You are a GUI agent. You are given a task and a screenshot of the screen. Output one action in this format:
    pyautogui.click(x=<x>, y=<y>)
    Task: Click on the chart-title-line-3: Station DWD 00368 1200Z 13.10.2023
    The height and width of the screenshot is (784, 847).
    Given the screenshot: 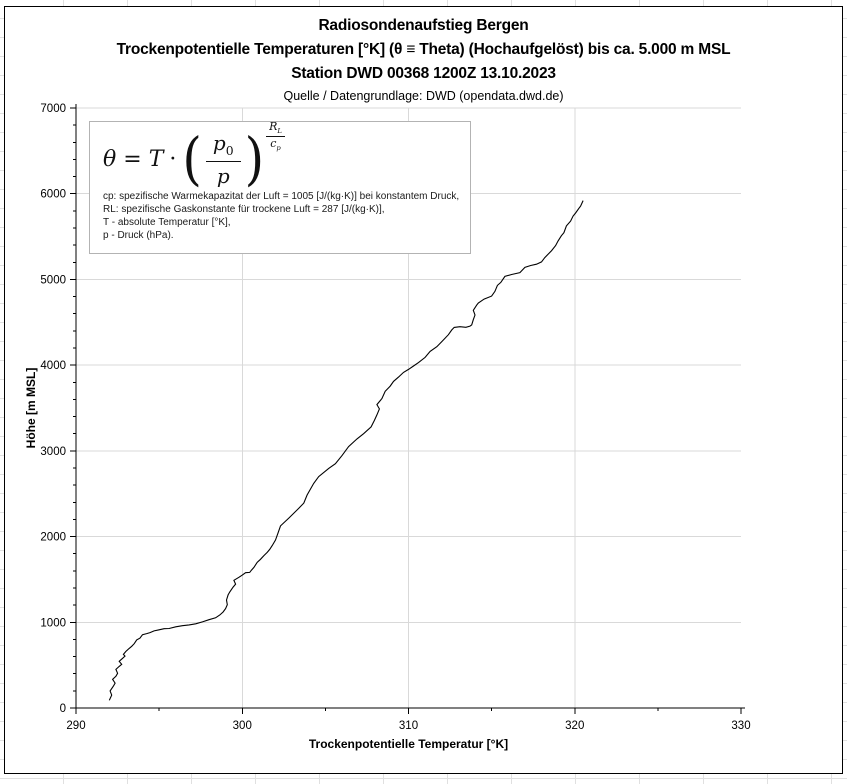 What is the action you would take?
    pyautogui.click(x=423, y=73)
    